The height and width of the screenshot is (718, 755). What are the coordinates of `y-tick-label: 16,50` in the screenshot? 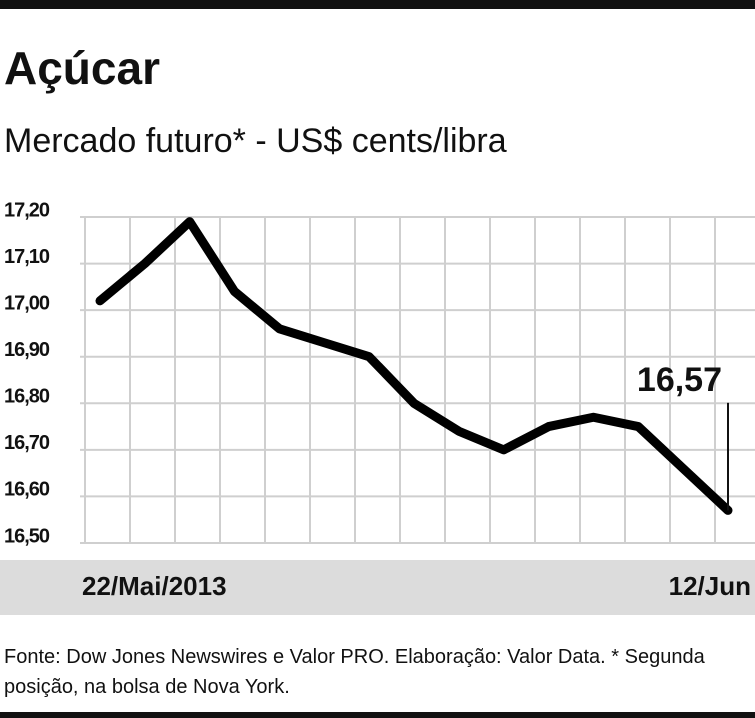 It's located at (27, 536).